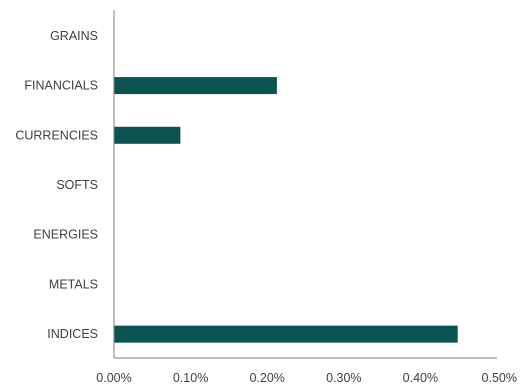 Image resolution: width=520 pixels, height=385 pixels. What do you see at coordinates (306, 378) in the screenshot?
I see `x-tick-labels: 0.00% 0.10% 0.20% 0.30% 0.40% 0.50%` at bounding box center [306, 378].